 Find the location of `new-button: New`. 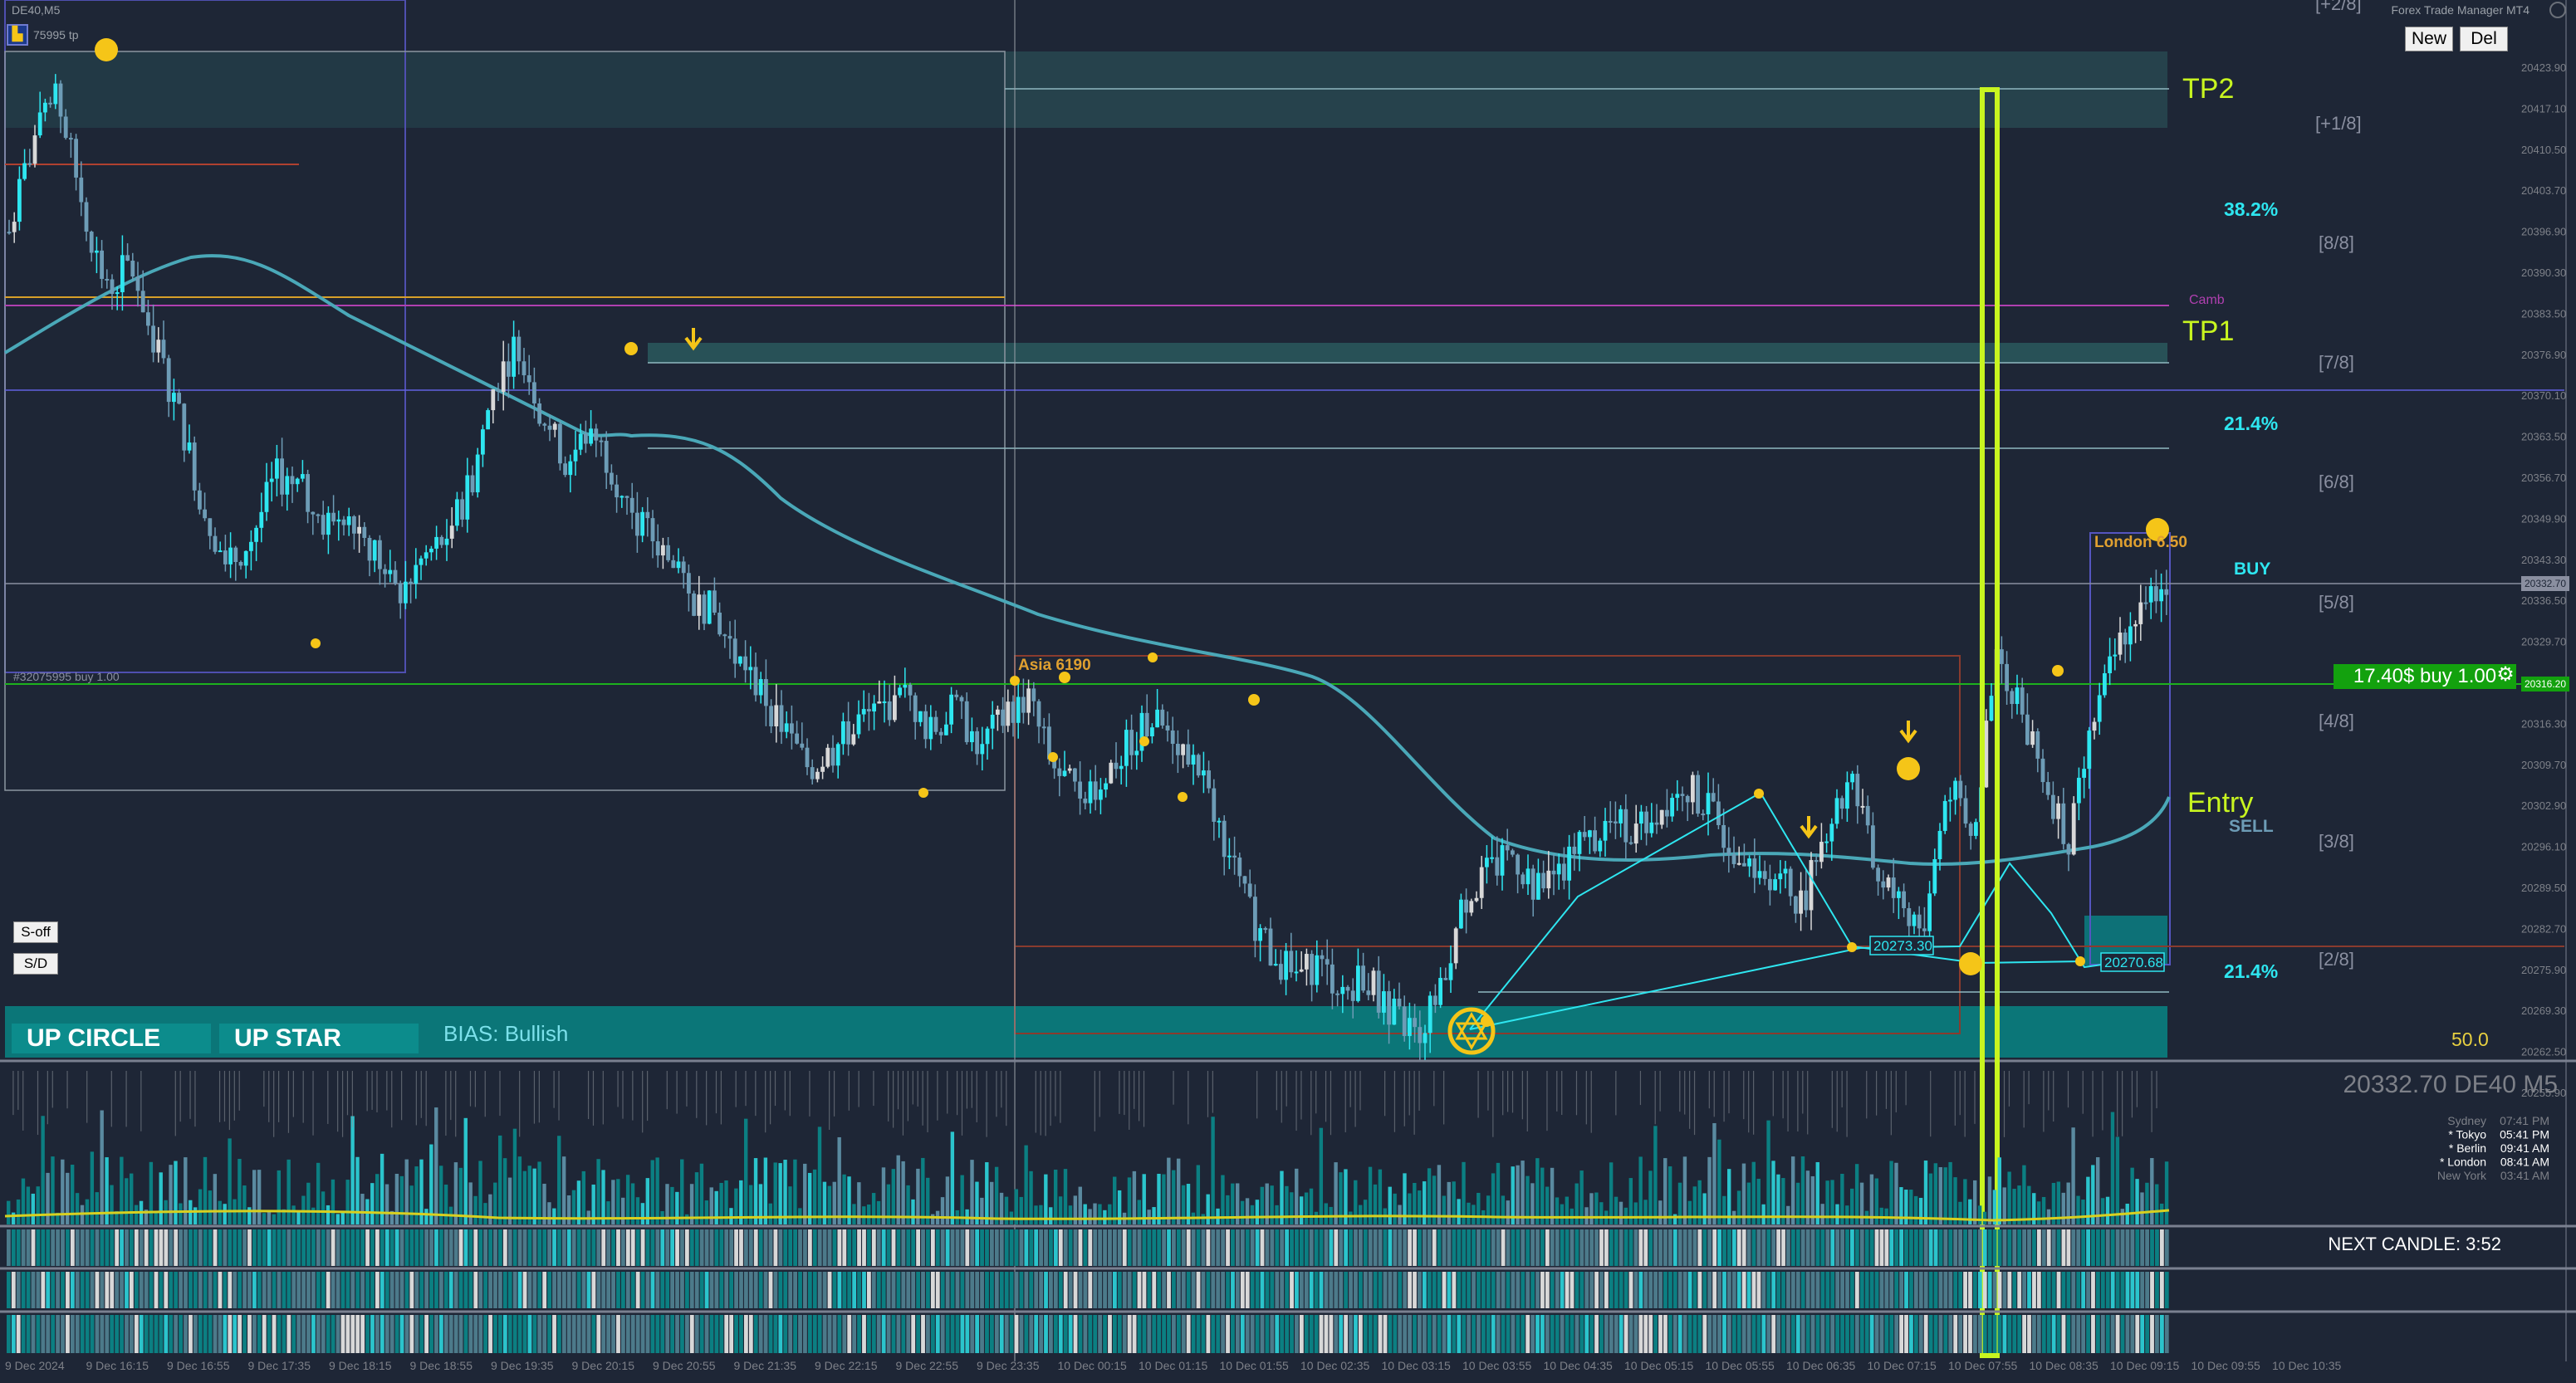

new-button: New is located at coordinates (2429, 39).